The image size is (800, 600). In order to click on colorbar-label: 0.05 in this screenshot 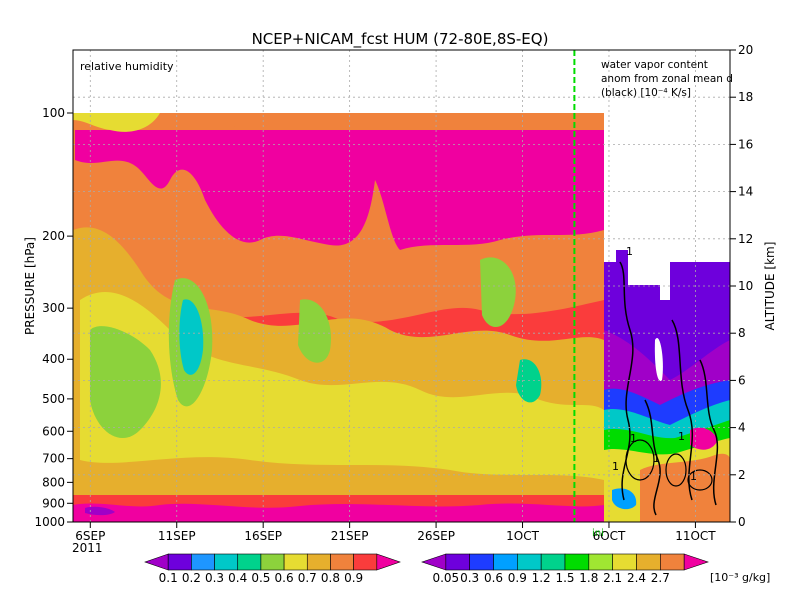, I will do `click(445, 578)`.